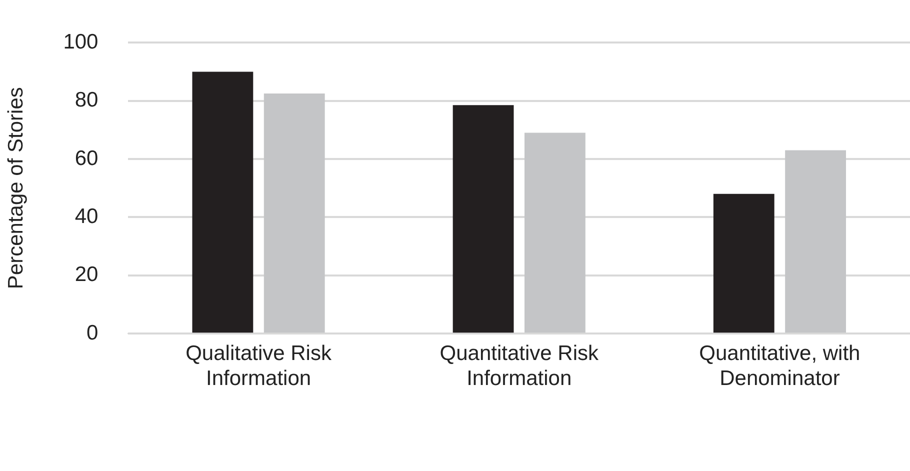 This screenshot has width=910, height=471. I want to click on y-tick-label: 0, so click(92, 332).